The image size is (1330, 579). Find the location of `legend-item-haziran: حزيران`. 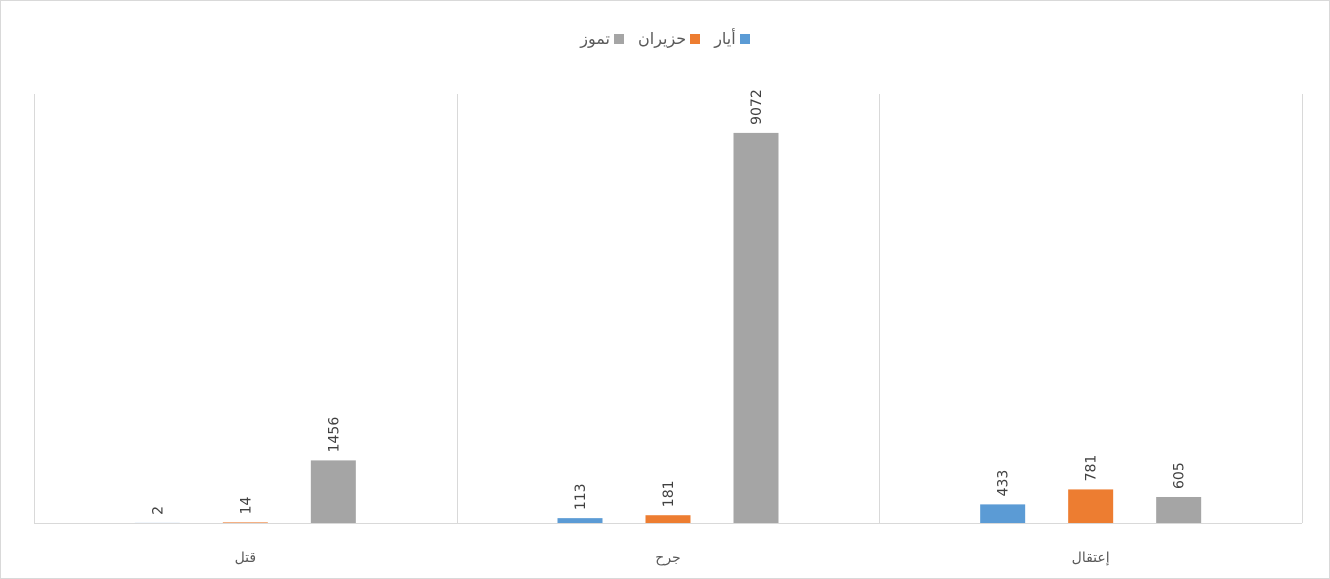

legend-item-haziran: حزيران is located at coordinates (669, 38).